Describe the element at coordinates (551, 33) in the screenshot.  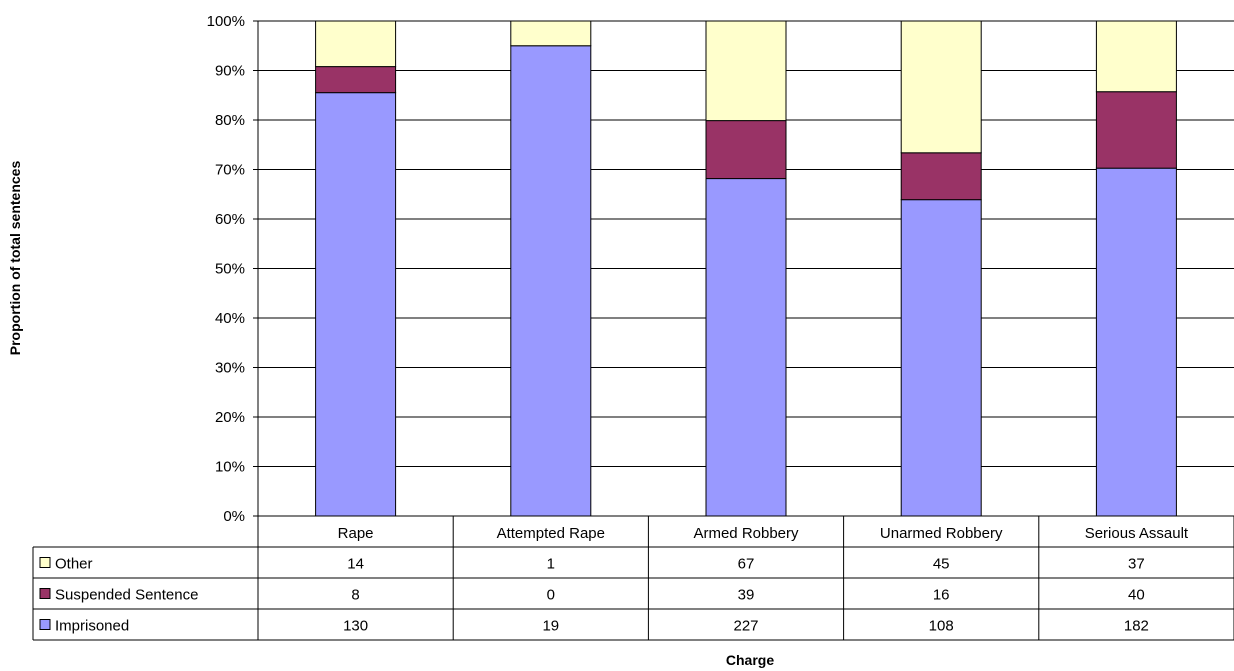
I see `bar-other-attempted-rape` at that location.